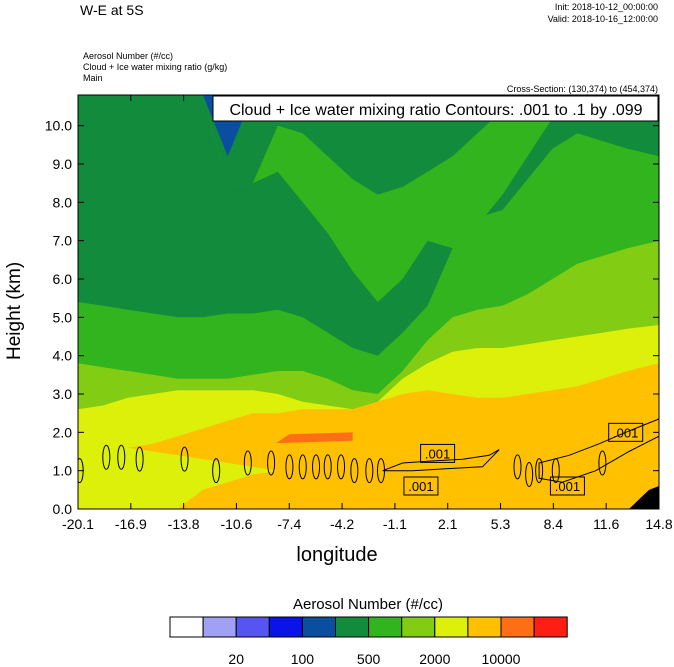 This screenshot has height=667, width=674. I want to click on colorbar-label-2: 500, so click(369, 659).